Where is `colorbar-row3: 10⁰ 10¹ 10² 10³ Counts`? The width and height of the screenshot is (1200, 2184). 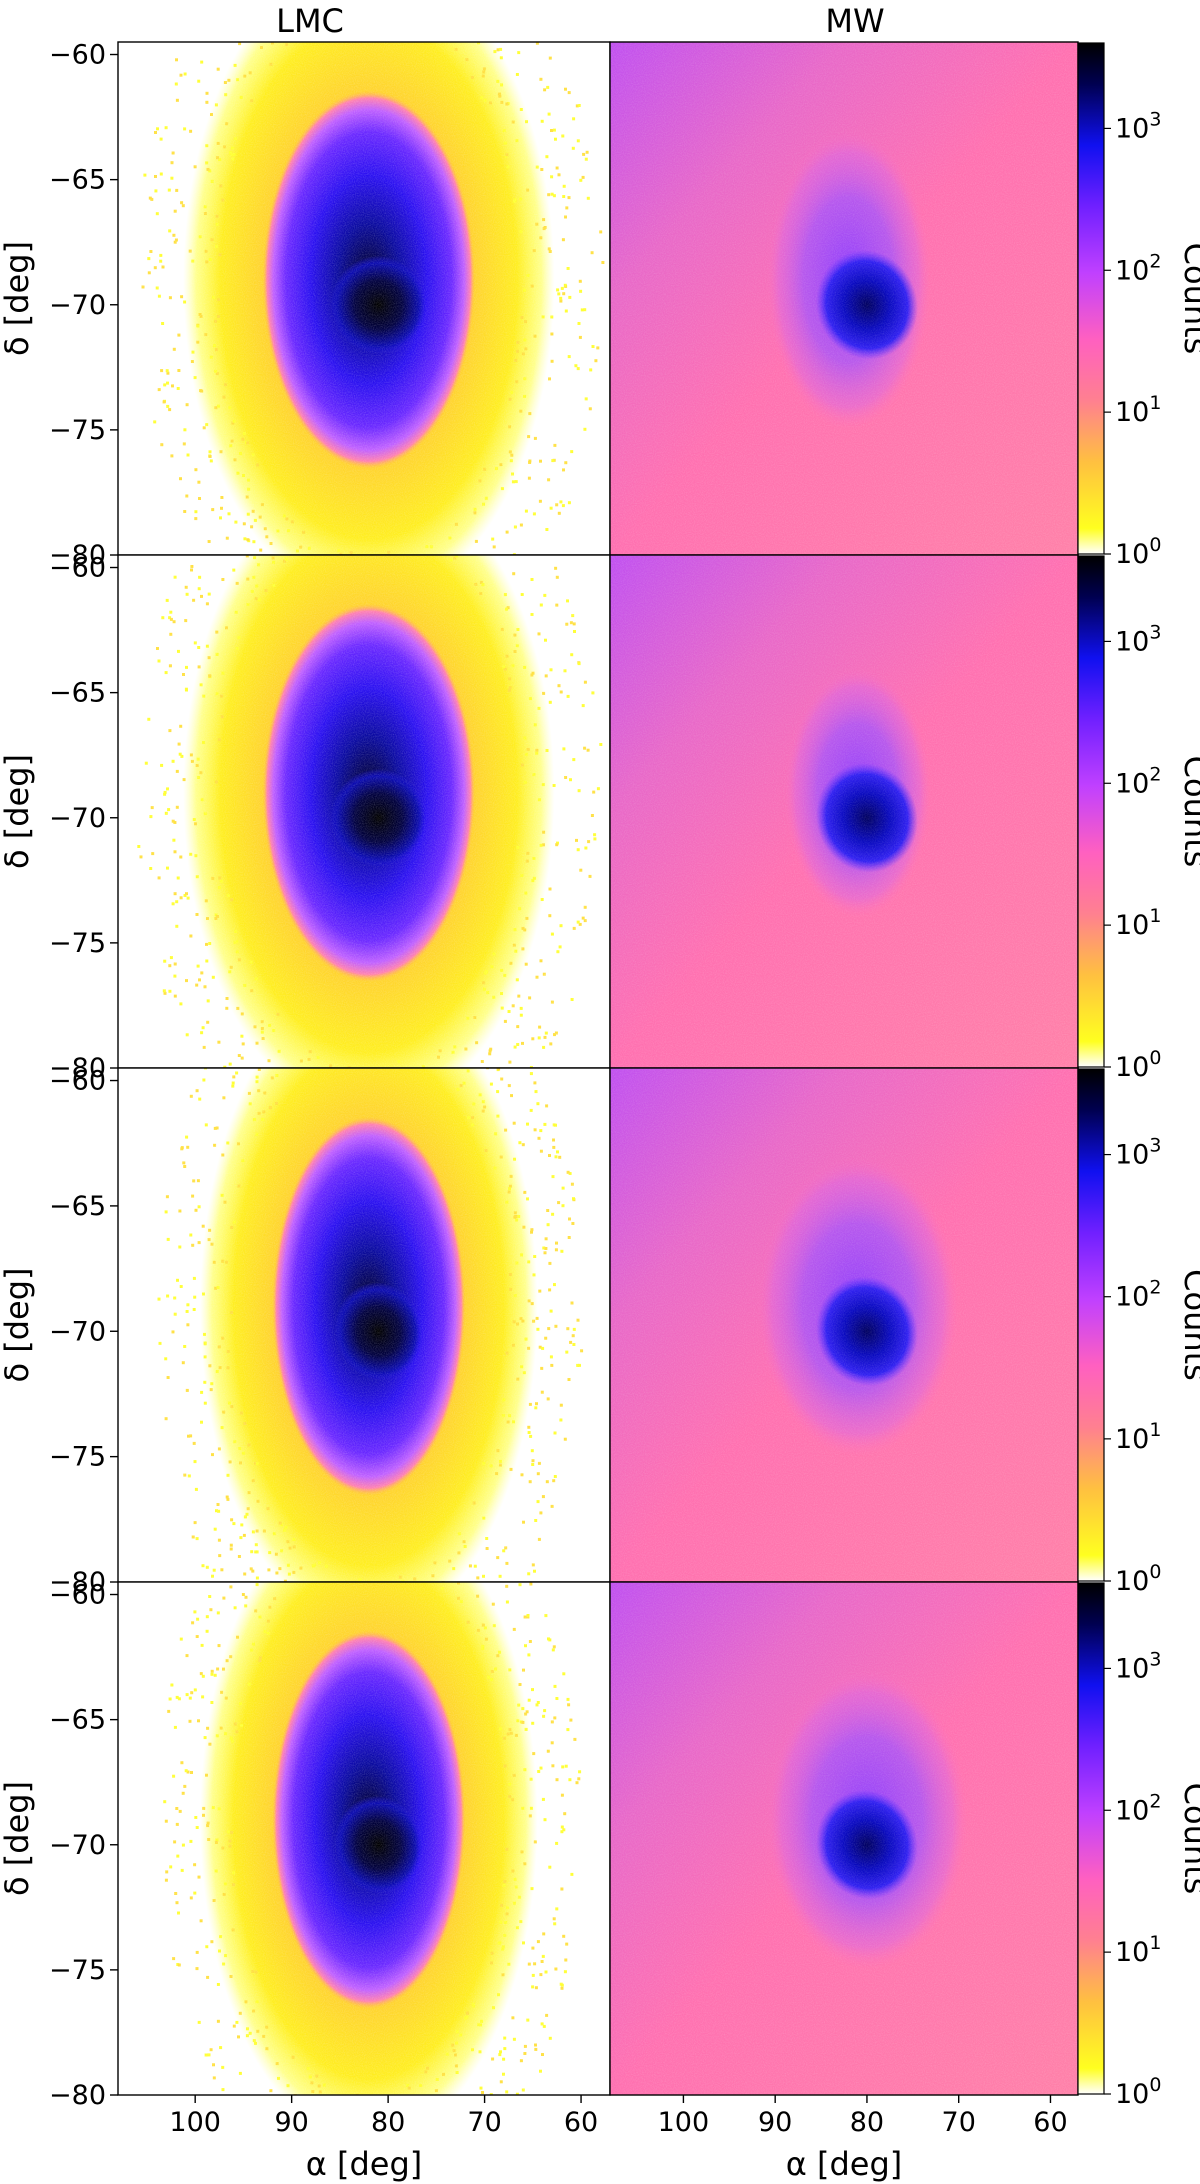 colorbar-row3: 10⁰ 10¹ 10² 10³ Counts is located at coordinates (1138, 1332).